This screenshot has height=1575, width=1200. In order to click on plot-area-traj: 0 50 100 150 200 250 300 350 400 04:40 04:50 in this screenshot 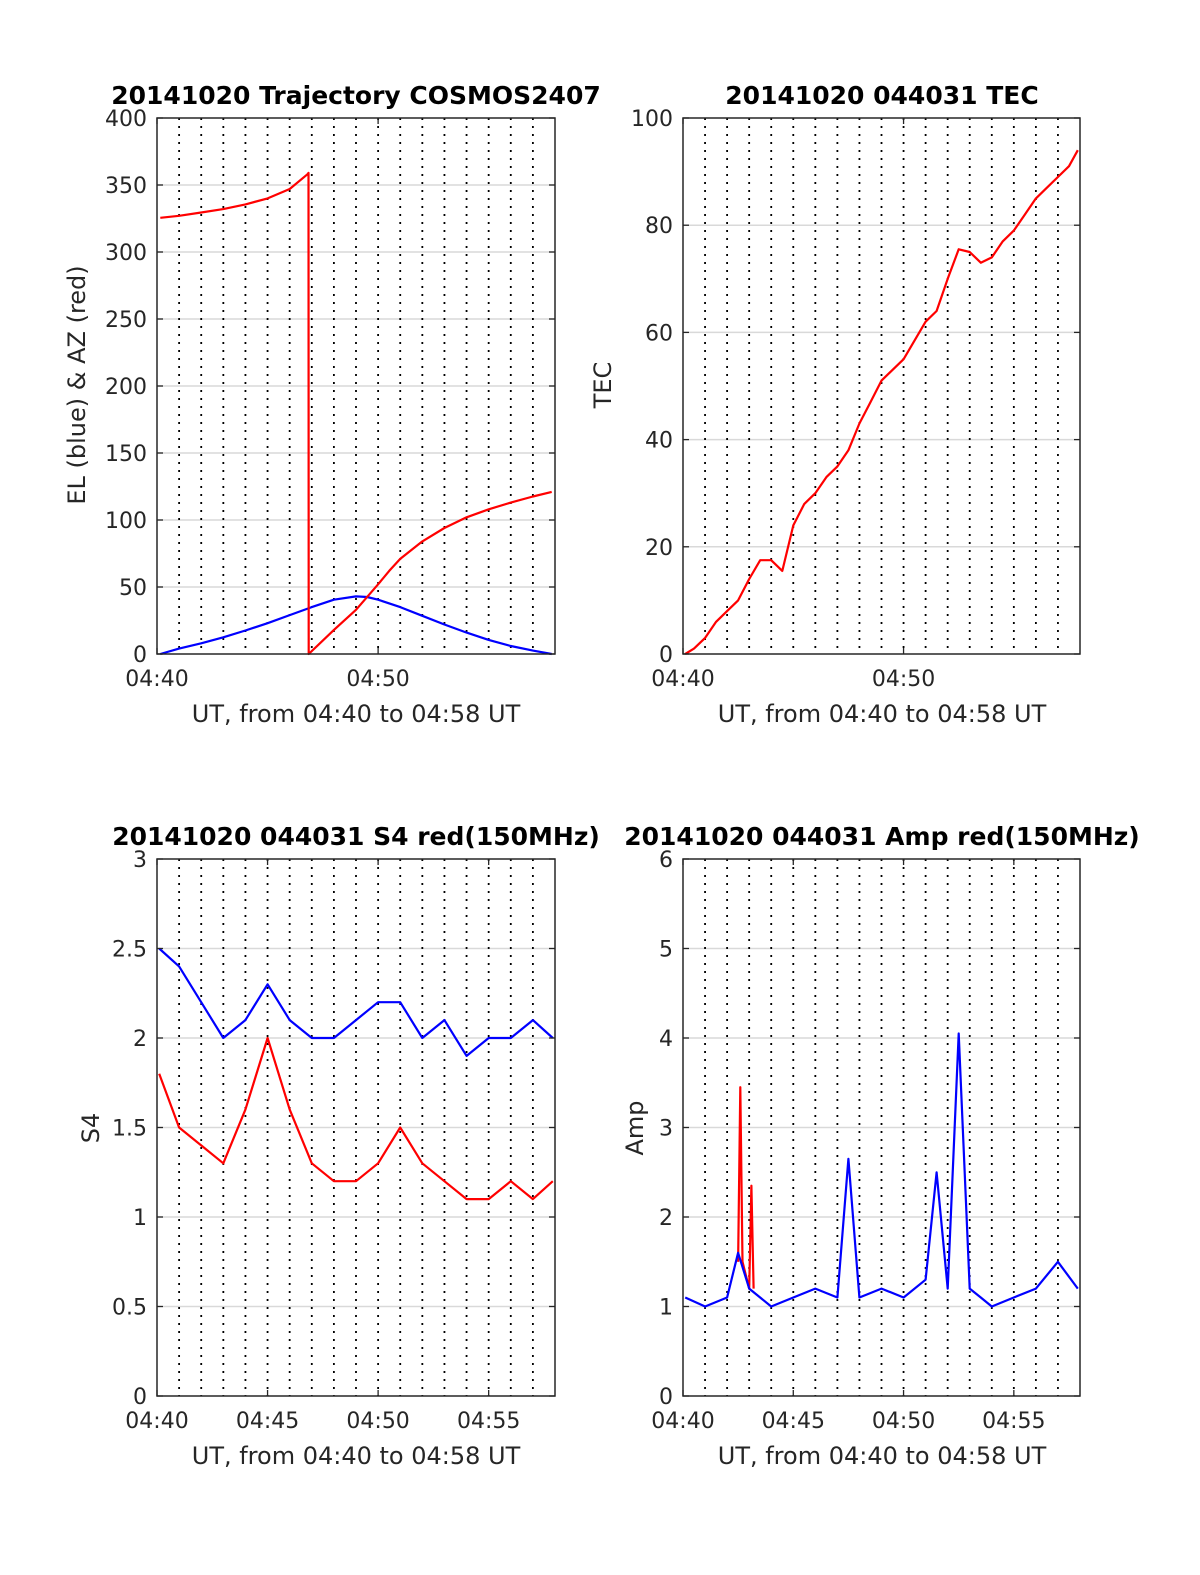, I will do `click(330, 399)`.